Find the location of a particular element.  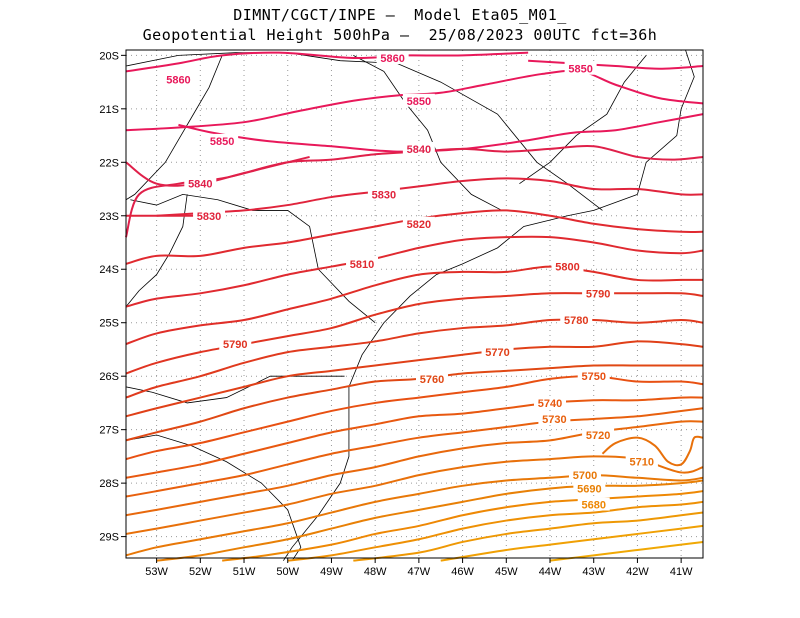

x-tick-label: 43W is located at coordinates (593, 572).